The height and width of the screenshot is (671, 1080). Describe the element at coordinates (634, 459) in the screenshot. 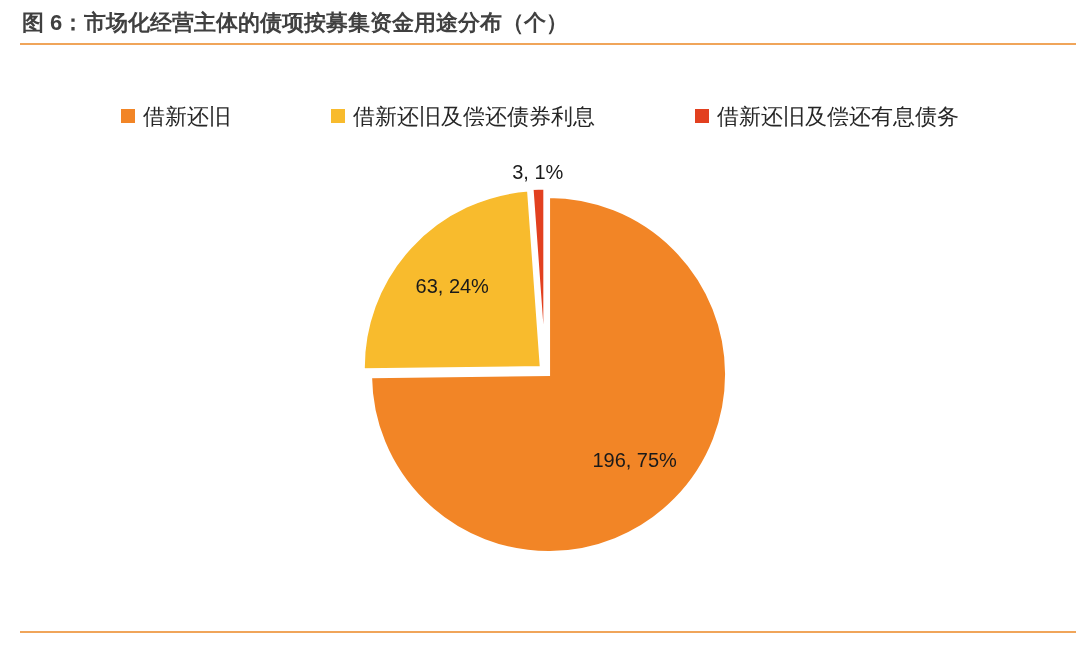

I see `data-label: 196, 75%` at that location.